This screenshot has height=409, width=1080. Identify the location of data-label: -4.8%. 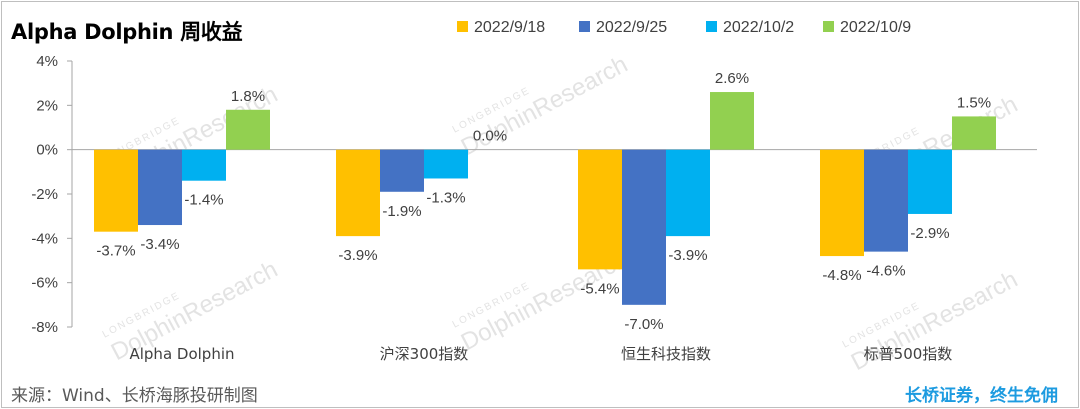
(841, 275).